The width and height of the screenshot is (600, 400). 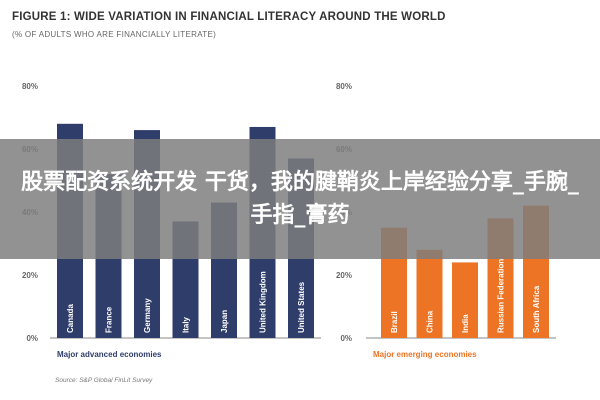 I want to click on category-label: Italy, so click(x=186, y=324).